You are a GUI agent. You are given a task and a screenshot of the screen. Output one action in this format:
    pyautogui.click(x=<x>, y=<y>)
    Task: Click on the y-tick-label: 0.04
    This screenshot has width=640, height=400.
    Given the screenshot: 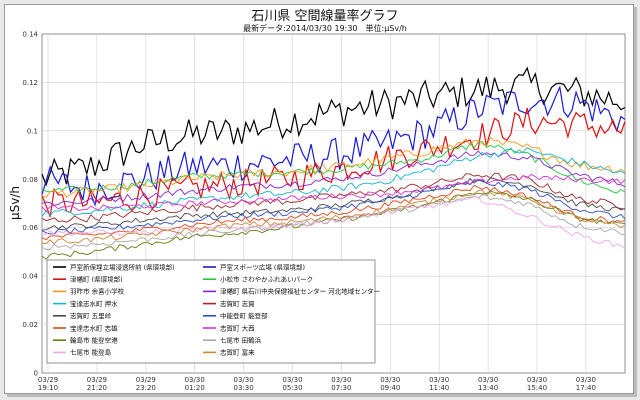 What is the action you would take?
    pyautogui.click(x=30, y=277)
    